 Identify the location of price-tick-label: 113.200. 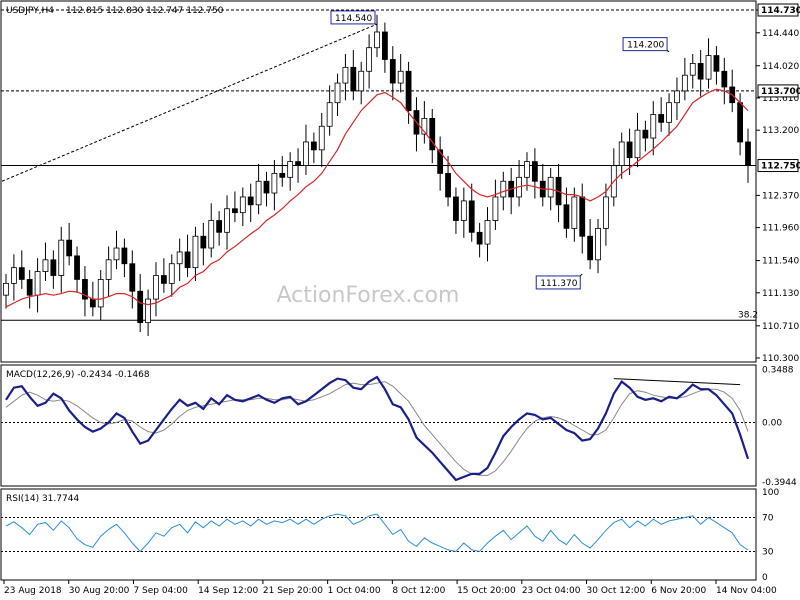
(780, 131).